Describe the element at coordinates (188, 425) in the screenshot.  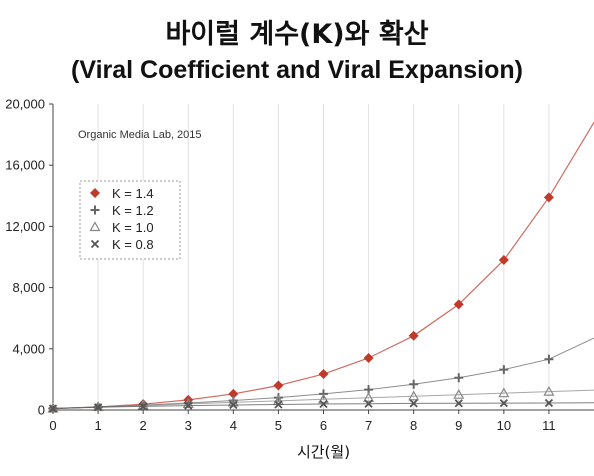
I see `x-tick-label: 3` at that location.